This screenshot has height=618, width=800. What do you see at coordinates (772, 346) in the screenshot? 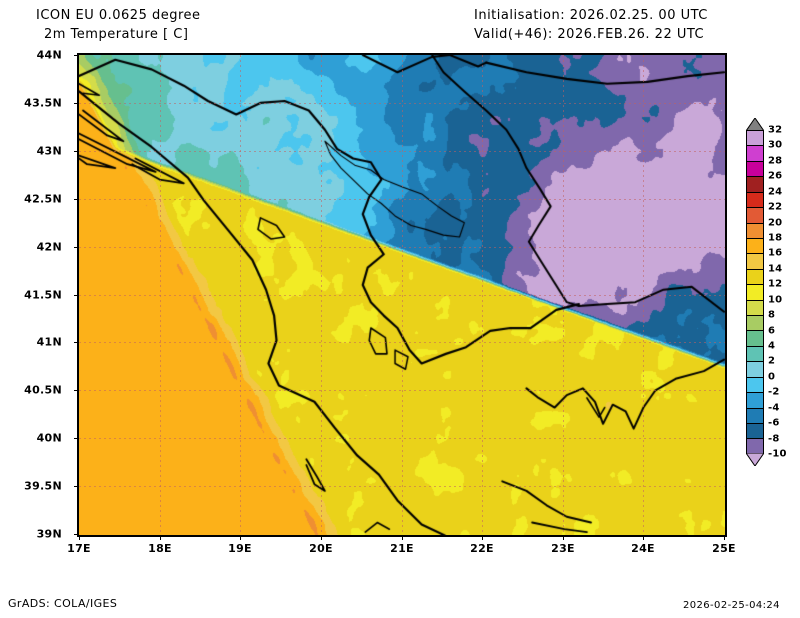
I see `colorbar-tick-label: 4` at bounding box center [772, 346].